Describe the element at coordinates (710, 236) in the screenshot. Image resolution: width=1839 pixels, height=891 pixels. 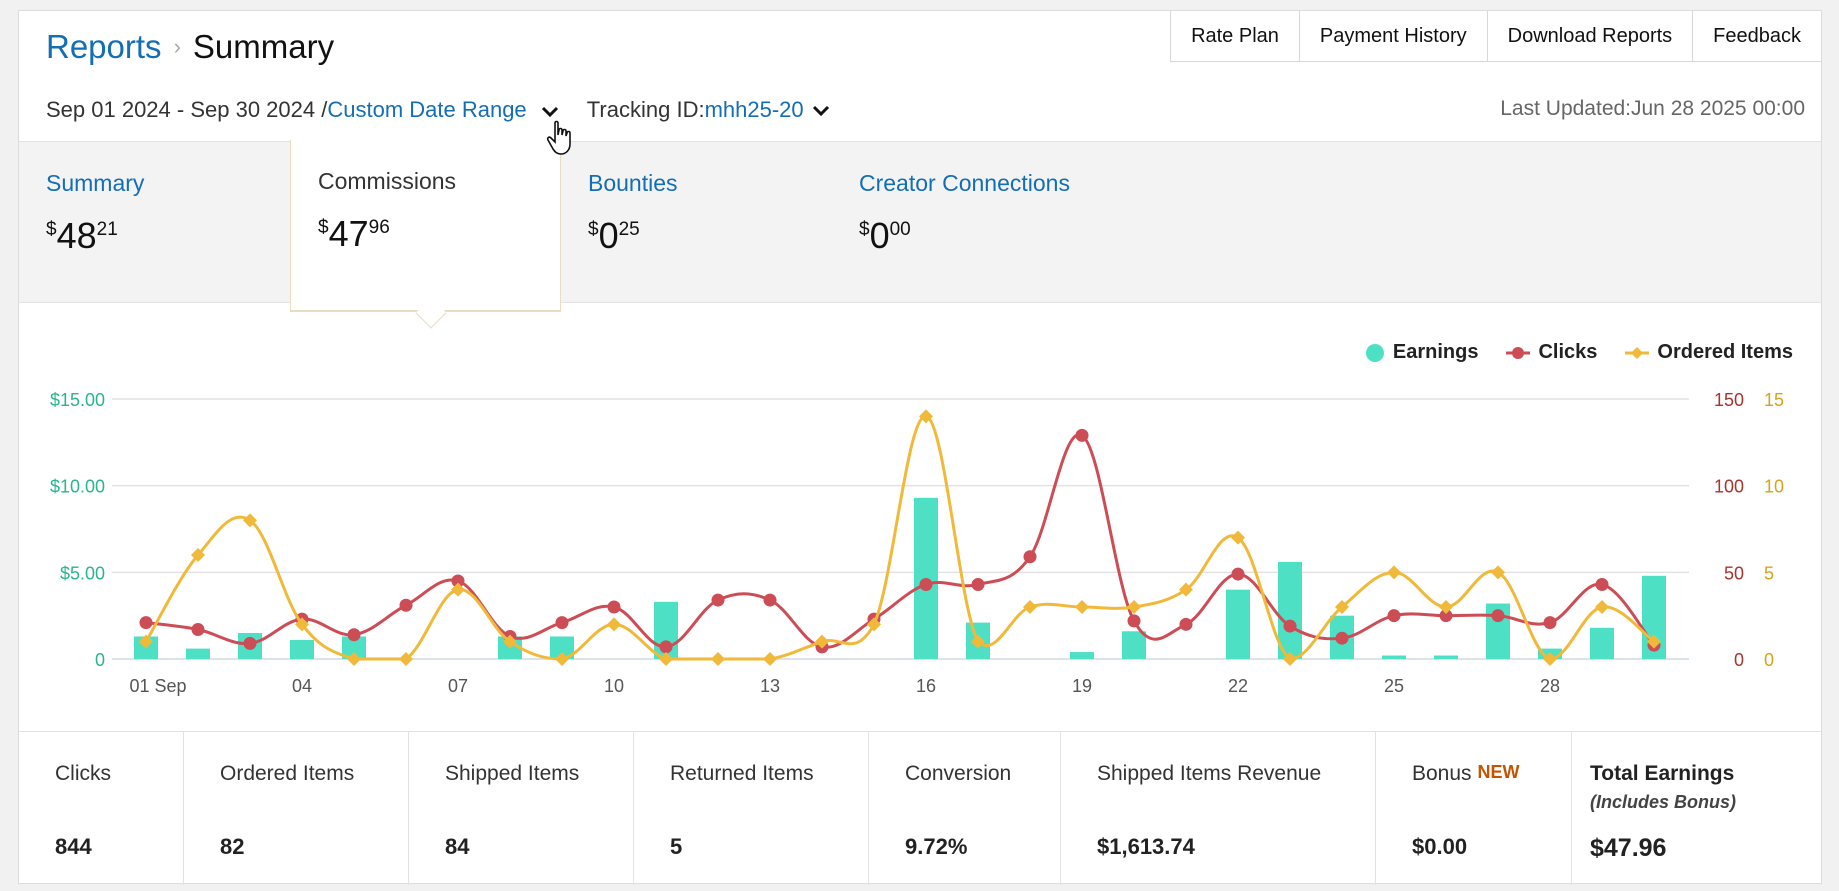
I see `tile-amount: $0 25` at that location.